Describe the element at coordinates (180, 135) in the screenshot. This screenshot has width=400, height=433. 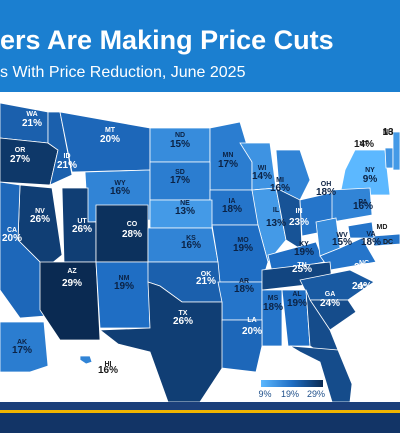
I see `state-abbr-nd: ND` at that location.